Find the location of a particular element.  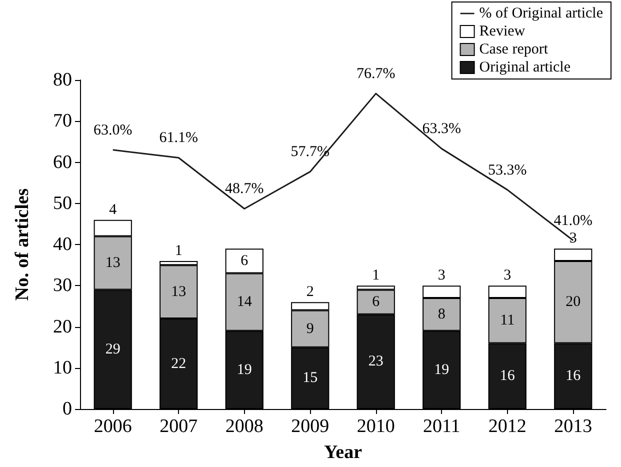

y-axis-title: No. of articles is located at coordinates (22, 244).